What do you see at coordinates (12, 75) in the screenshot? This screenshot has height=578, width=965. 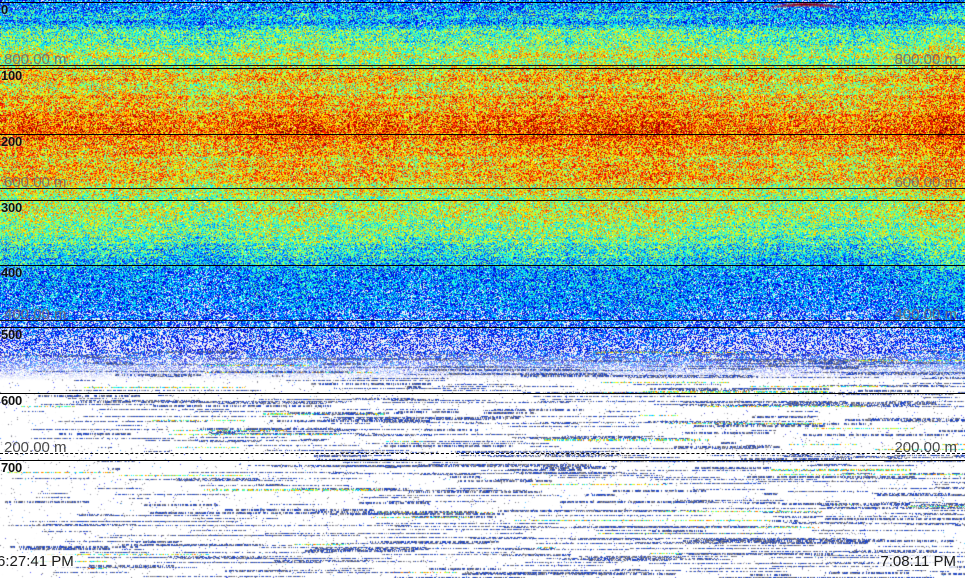 I see `depth-tick-label: 100` at bounding box center [12, 75].